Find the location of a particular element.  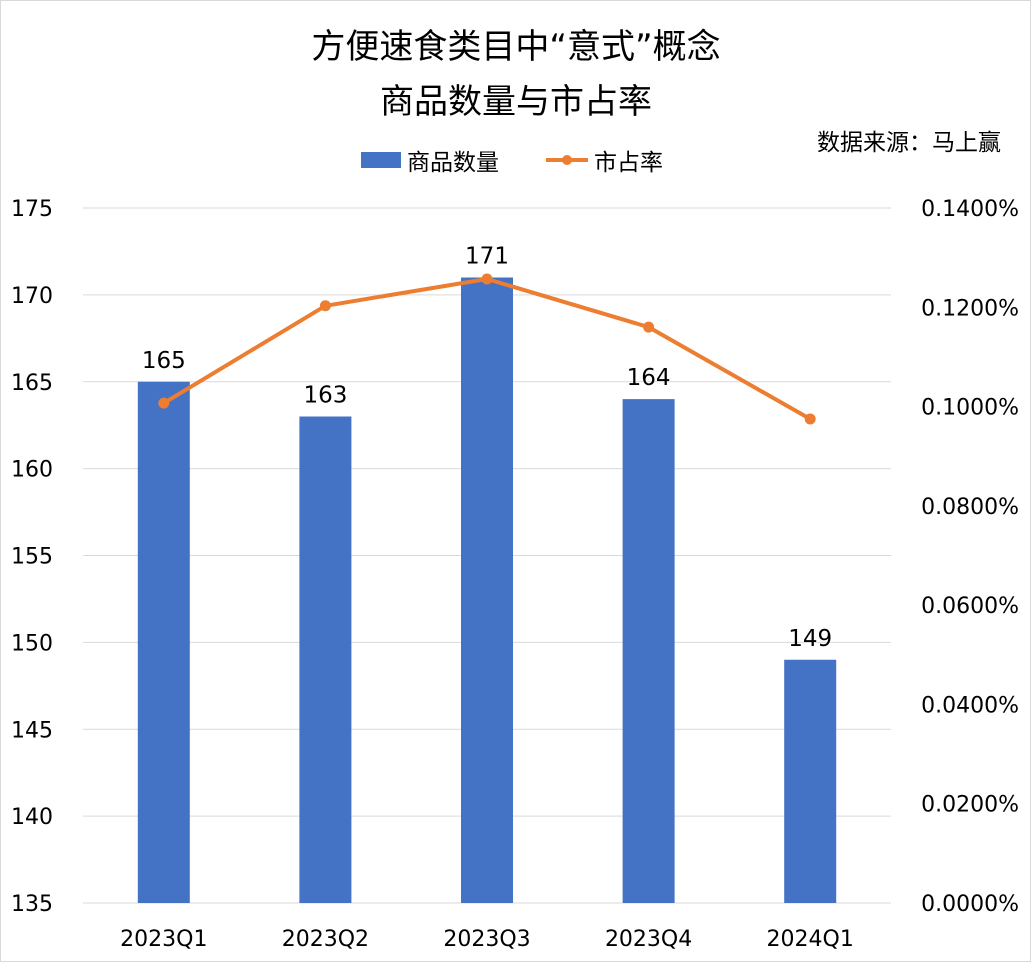

bar-2024Q1 is located at coordinates (810, 781).